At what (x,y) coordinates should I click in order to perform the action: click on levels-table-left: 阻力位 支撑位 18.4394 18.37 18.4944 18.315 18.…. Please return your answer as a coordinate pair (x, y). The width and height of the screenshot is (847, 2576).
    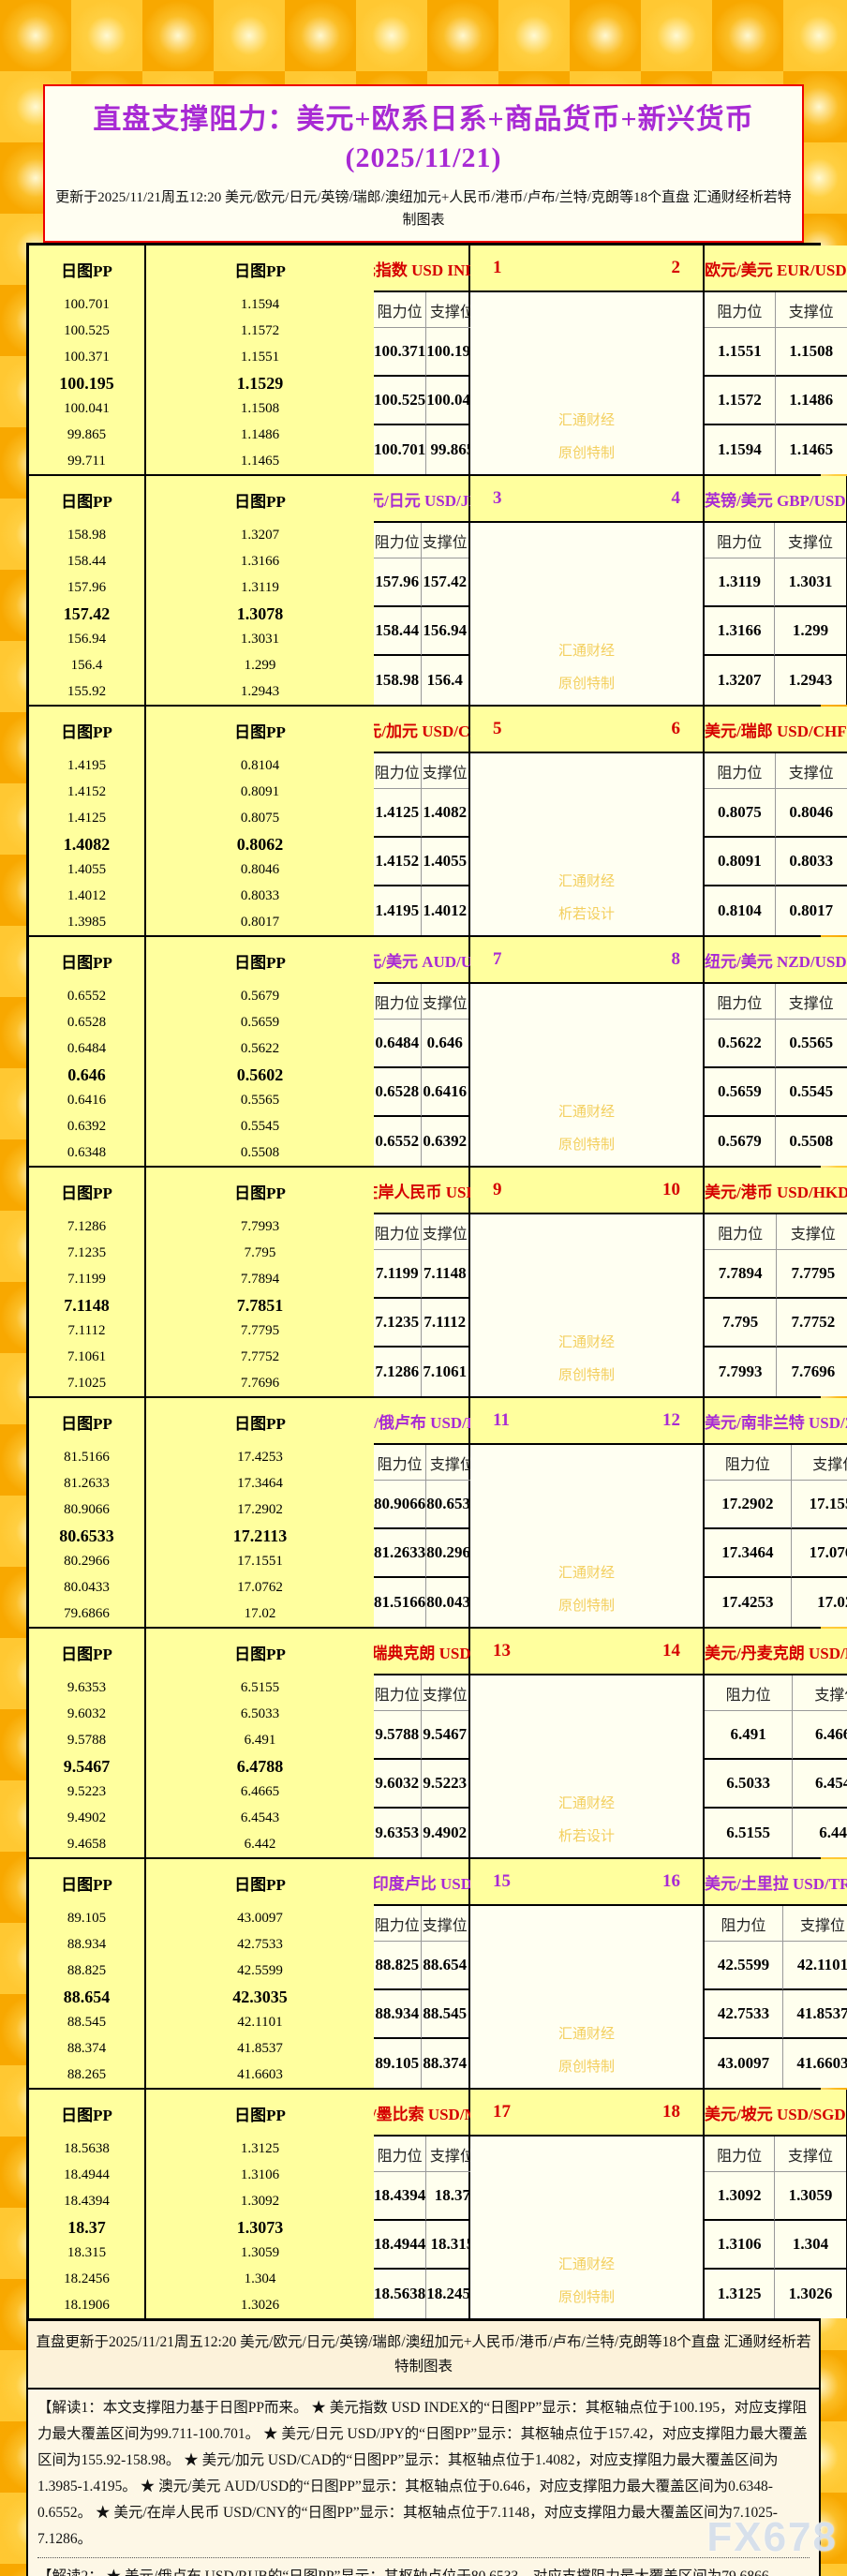
    Looking at the image, I should click on (427, 2227).